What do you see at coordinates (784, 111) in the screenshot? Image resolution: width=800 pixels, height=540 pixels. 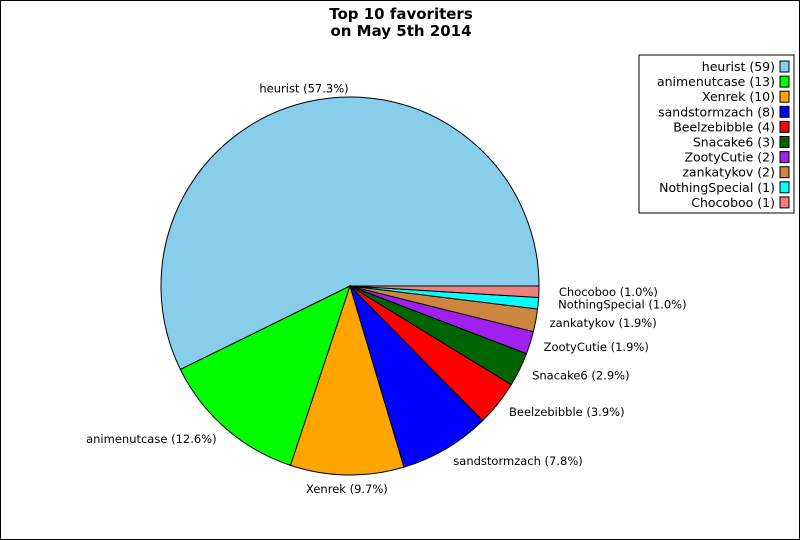 I see `legend-swatch-sandstormzach` at bounding box center [784, 111].